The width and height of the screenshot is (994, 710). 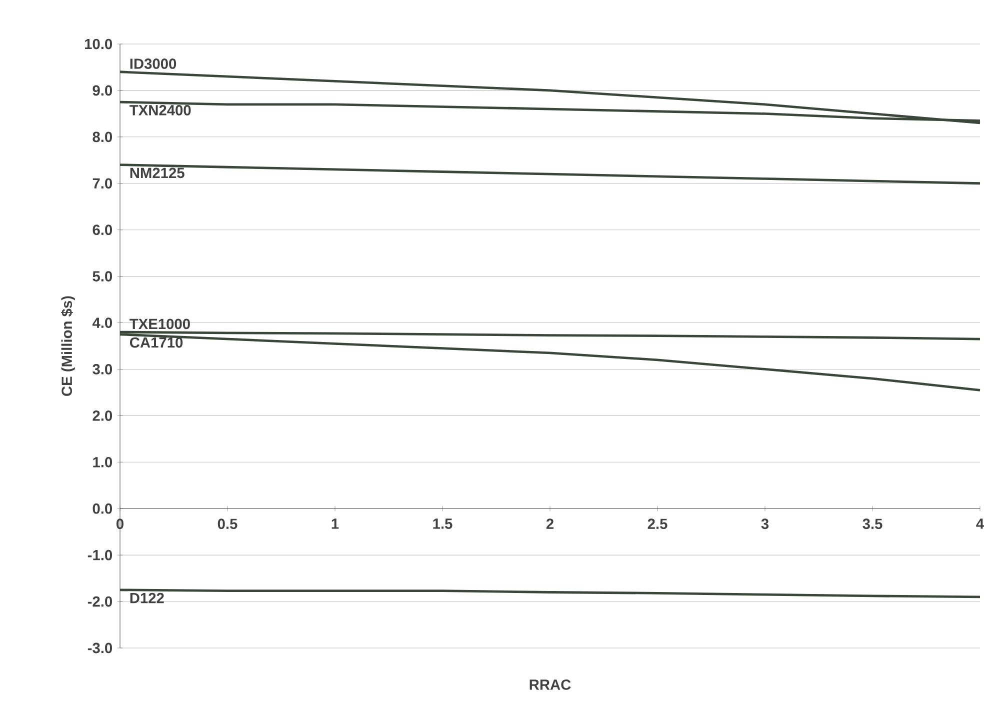 What do you see at coordinates (550, 684) in the screenshot?
I see `x-axis-title: RRAC` at bounding box center [550, 684].